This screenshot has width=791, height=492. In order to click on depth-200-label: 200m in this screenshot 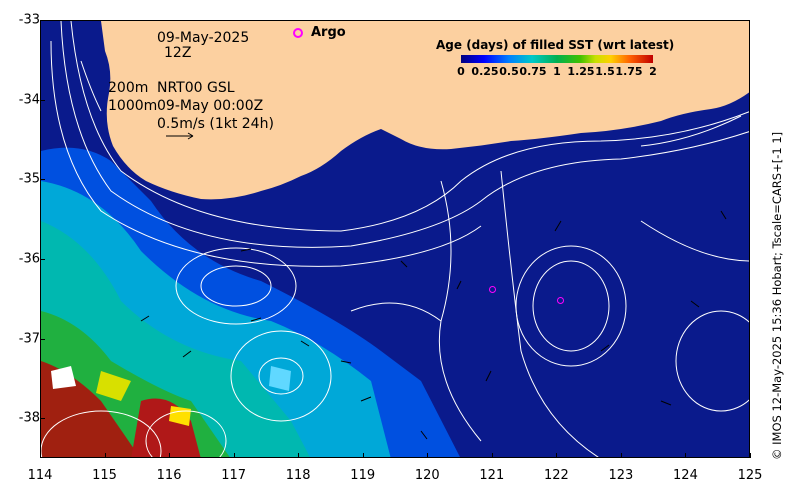, I will do `click(128, 88)`.